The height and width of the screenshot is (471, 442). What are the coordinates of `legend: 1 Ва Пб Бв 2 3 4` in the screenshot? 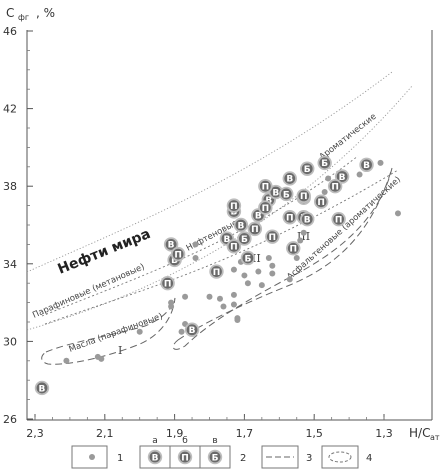 It's located at (221, 452).